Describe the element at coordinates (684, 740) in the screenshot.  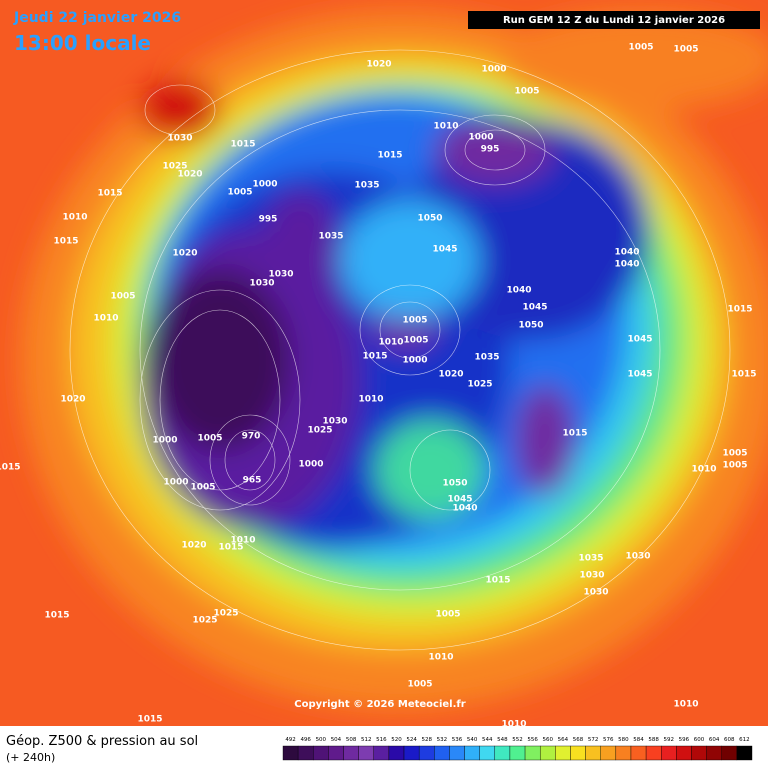
I see `legend-level: 596` at that location.